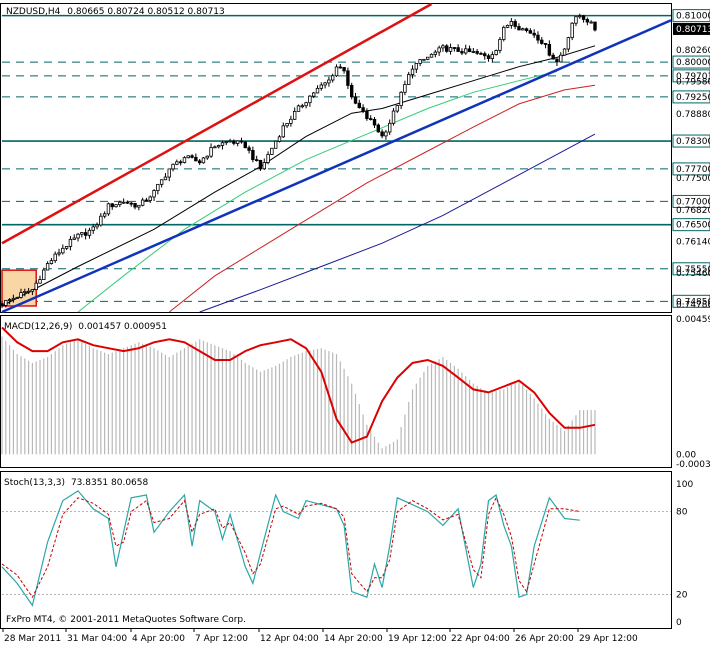 The width and height of the screenshot is (710, 645). Describe the element at coordinates (693, 179) in the screenshot. I see `price-tick-label: 0.77500` at that location.